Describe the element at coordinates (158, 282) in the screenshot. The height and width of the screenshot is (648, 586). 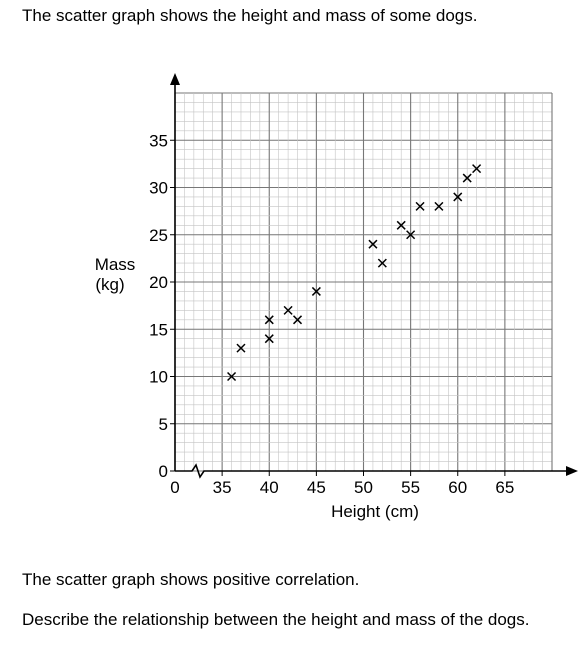
I see `y-tick-label: 20` at that location.